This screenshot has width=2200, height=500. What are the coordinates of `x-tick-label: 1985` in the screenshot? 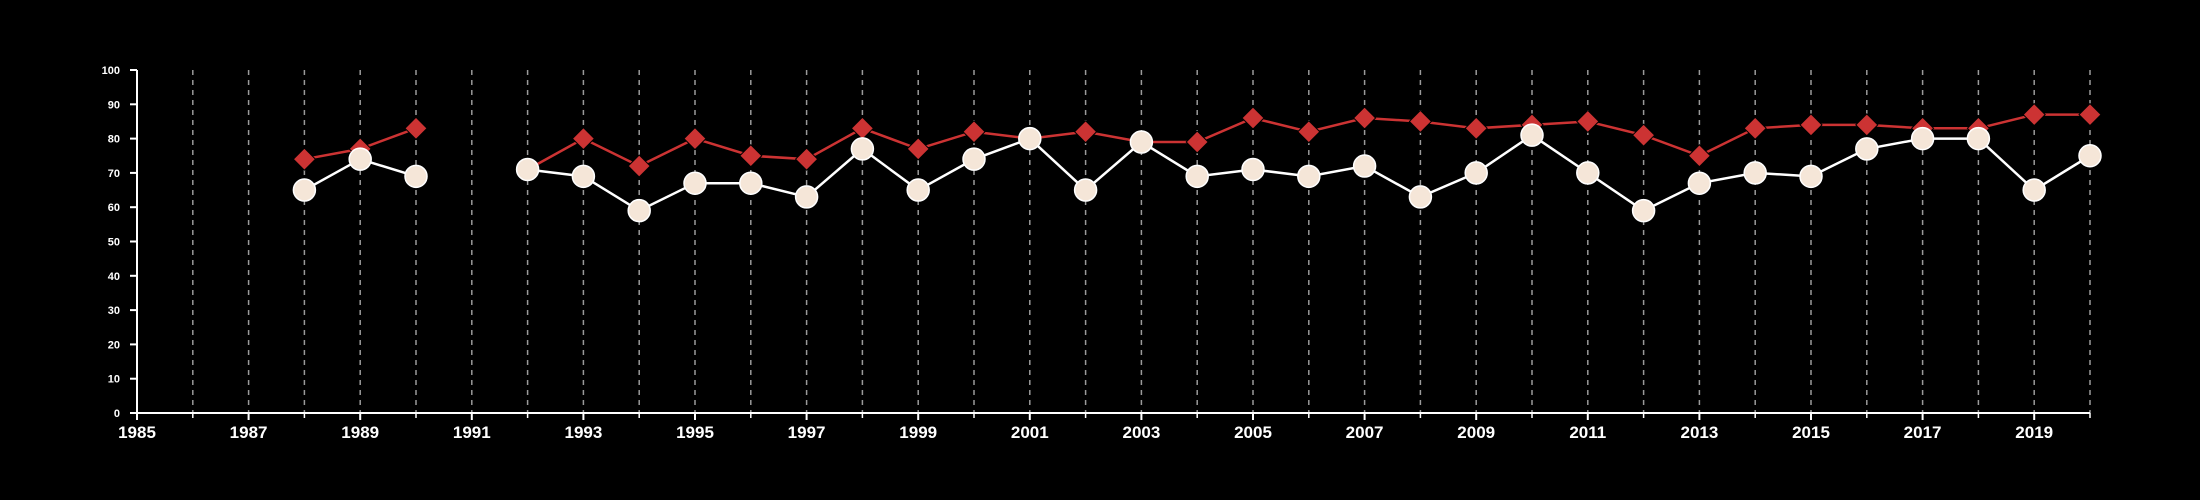 It's located at (137, 432).